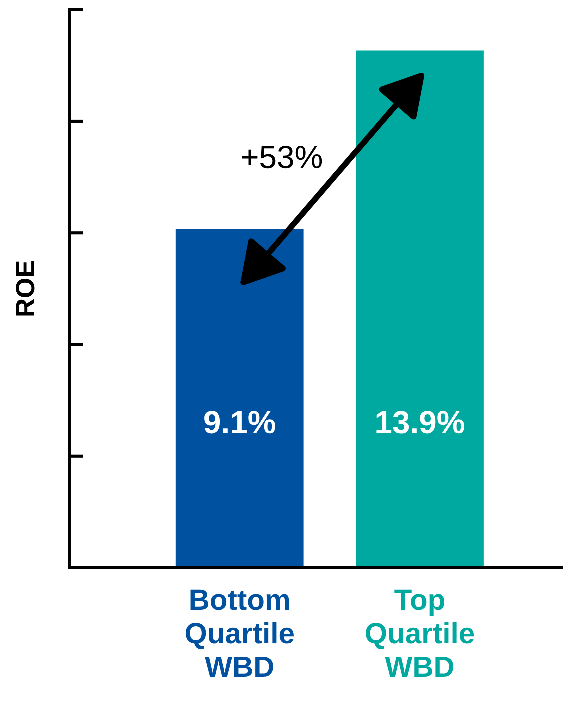 This screenshot has width=563, height=703. Describe the element at coordinates (282, 157) in the screenshot. I see `annotation: +53%` at that location.